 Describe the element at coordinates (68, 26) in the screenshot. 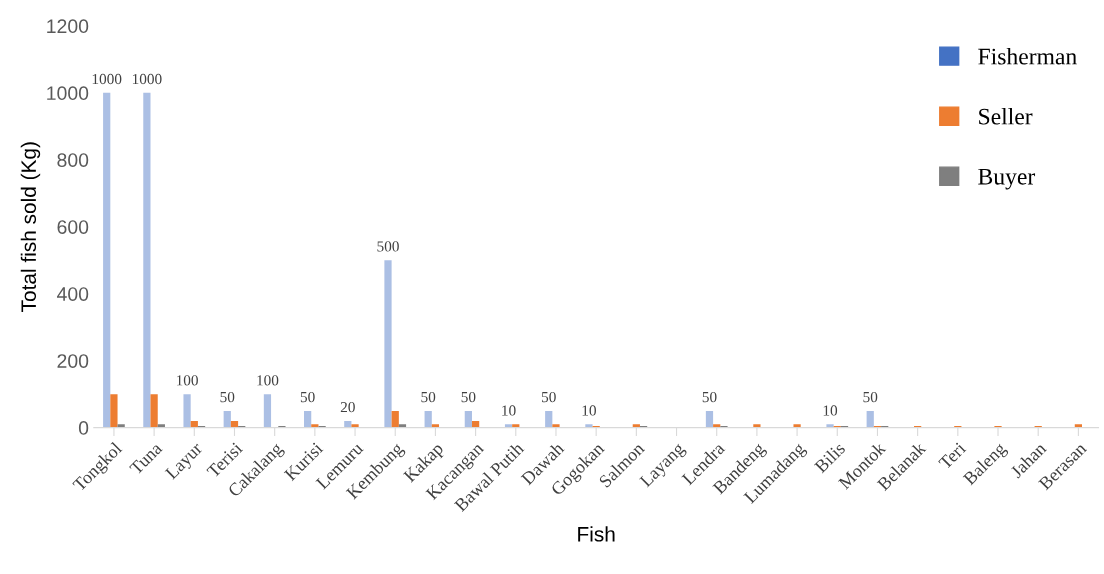

I see `y-tick-label: 1200` at that location.